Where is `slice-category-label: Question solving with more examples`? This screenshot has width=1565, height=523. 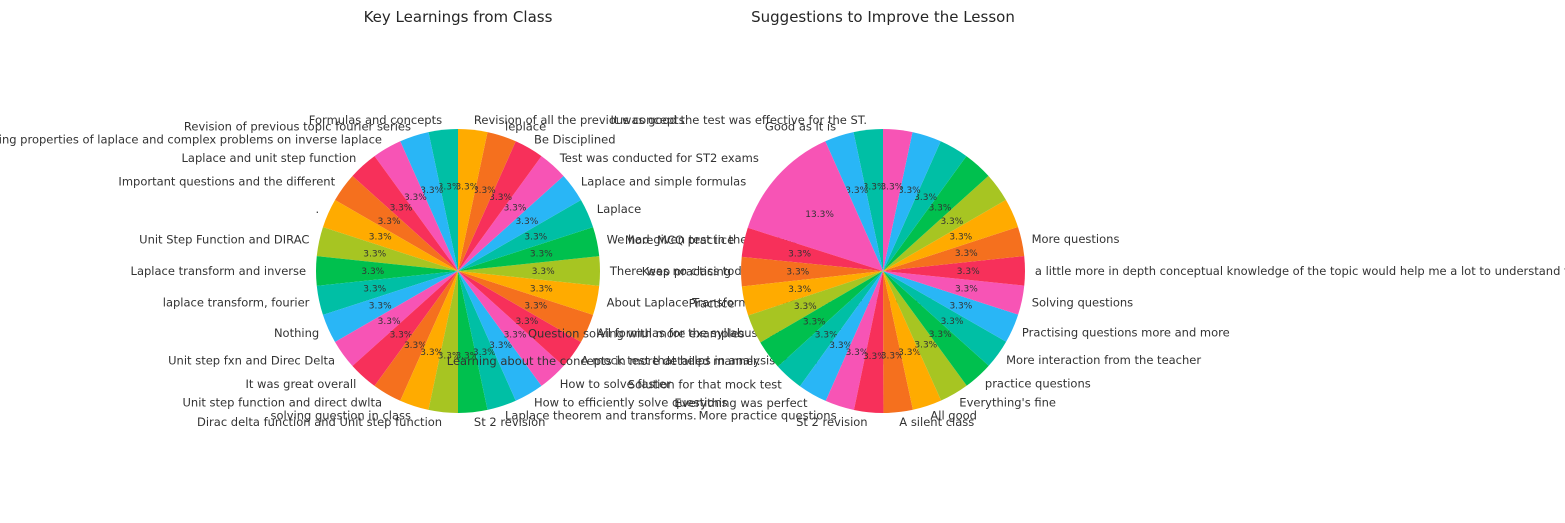 slice-category-label: Question solving with more examples is located at coordinates (636, 333).